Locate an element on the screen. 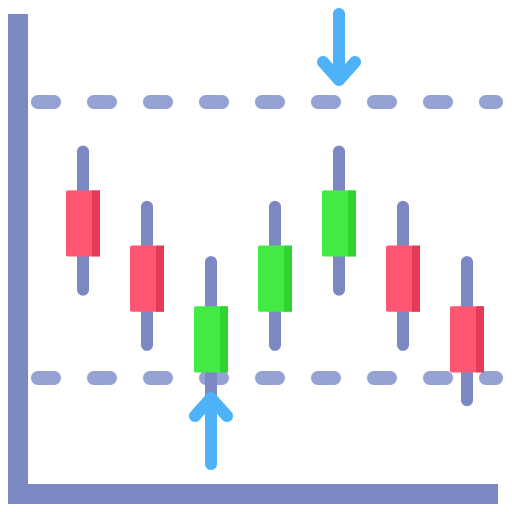 This screenshot has height=512, width=512. arrow-down-icon is located at coordinates (339, 47).